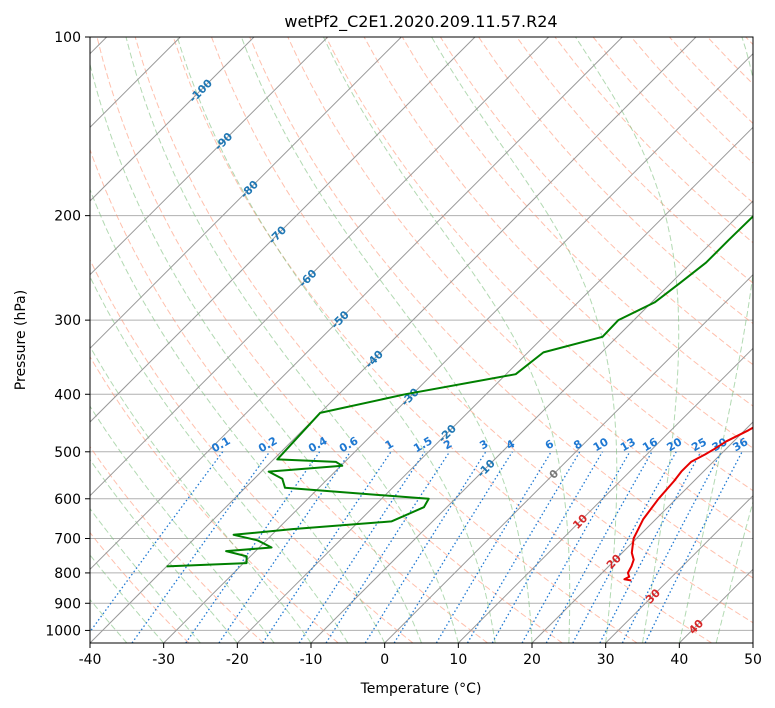 This screenshot has height=708, width=775. I want to click on x-tick-label: -40, so click(90, 660).